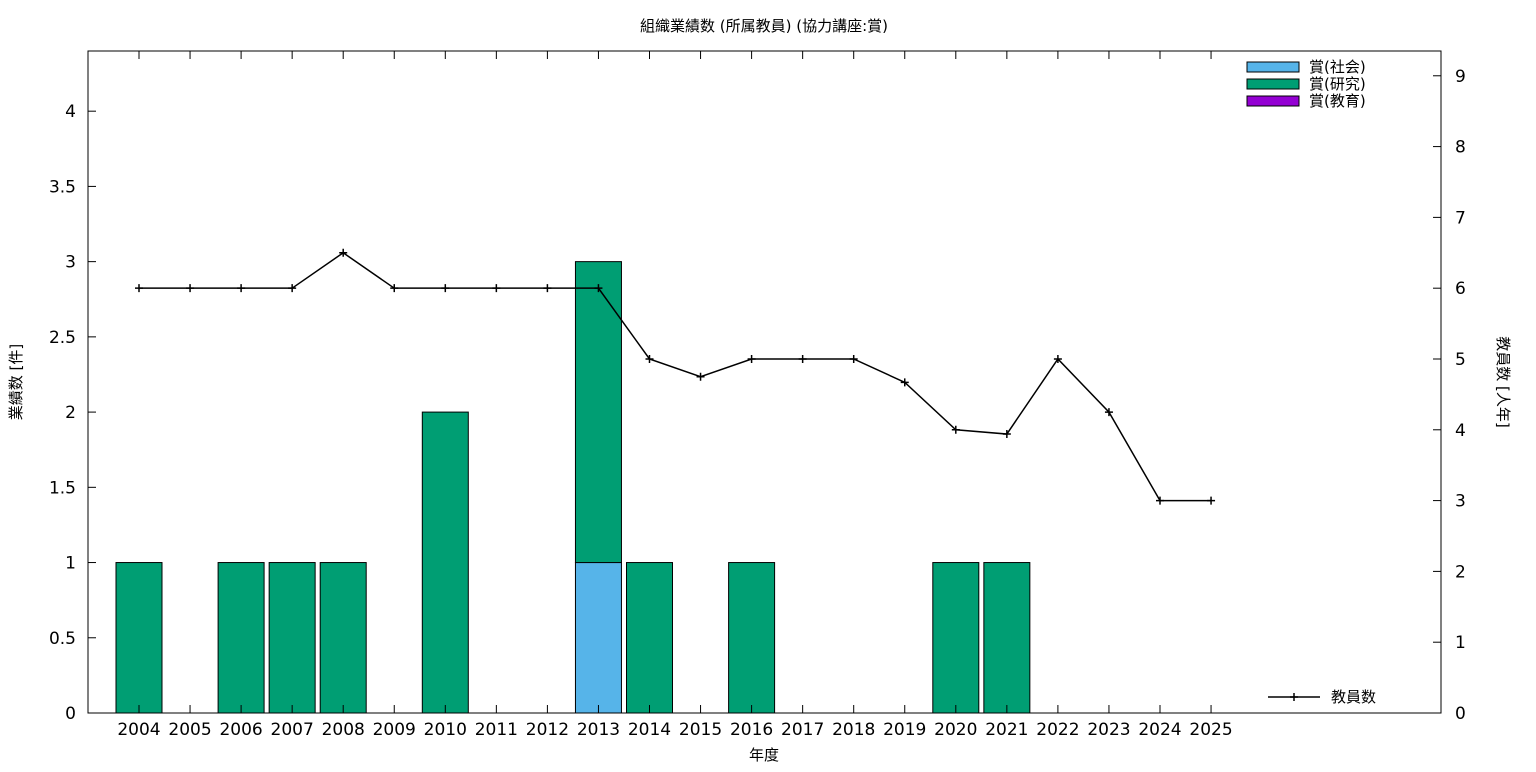 The height and width of the screenshot is (772, 1536). What do you see at coordinates (1460, 714) in the screenshot?
I see `y2-tick-label-0: 0` at bounding box center [1460, 714].